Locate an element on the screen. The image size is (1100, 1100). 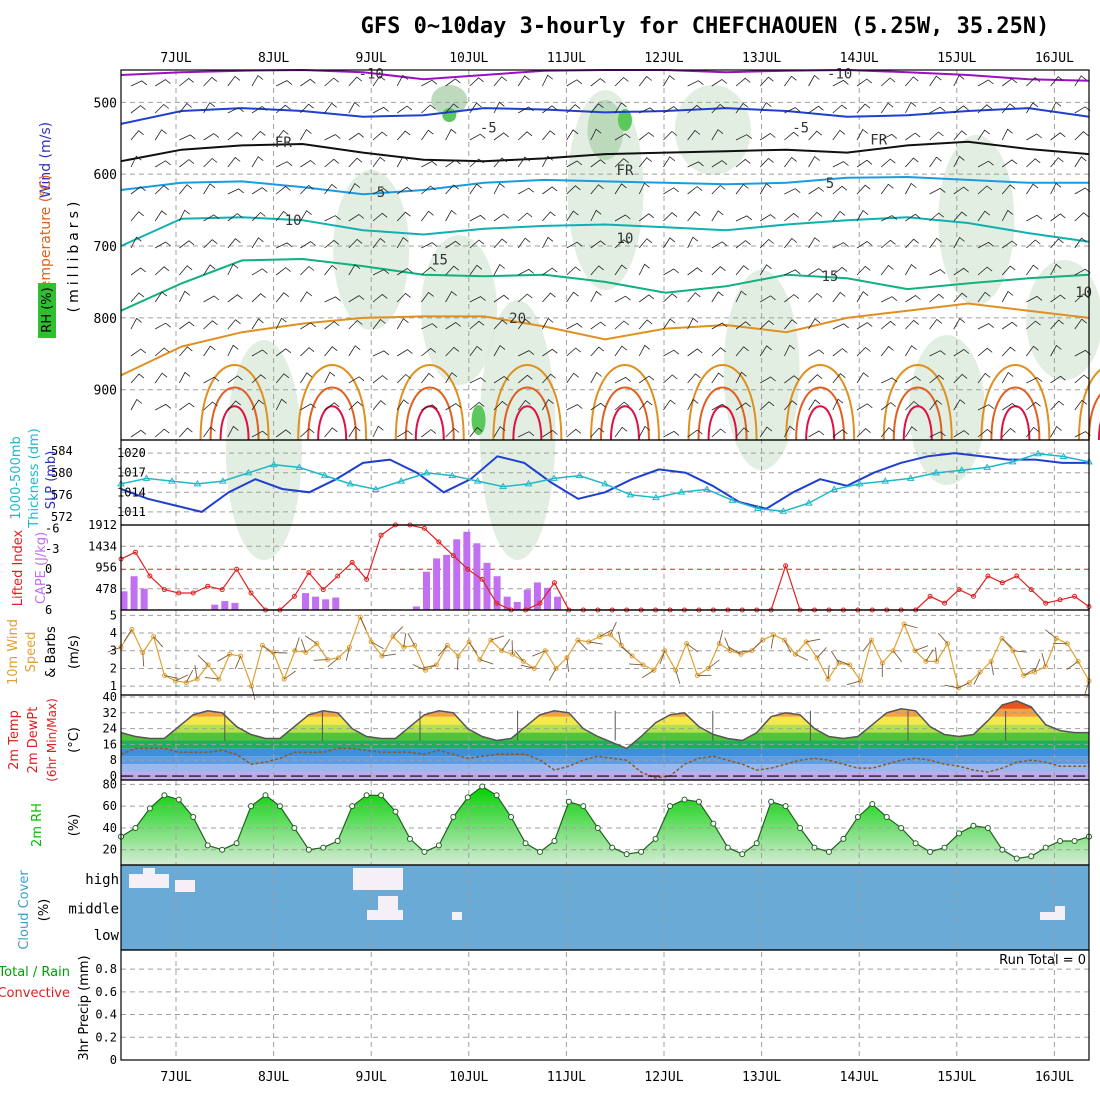
date-label-bottom: 10JUL is located at coordinates (468, 1077).